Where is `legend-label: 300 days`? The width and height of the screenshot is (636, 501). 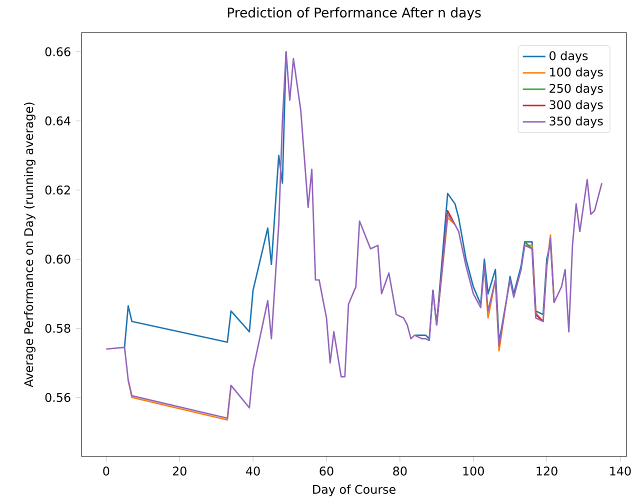 legend-label: 300 days is located at coordinates (576, 106).